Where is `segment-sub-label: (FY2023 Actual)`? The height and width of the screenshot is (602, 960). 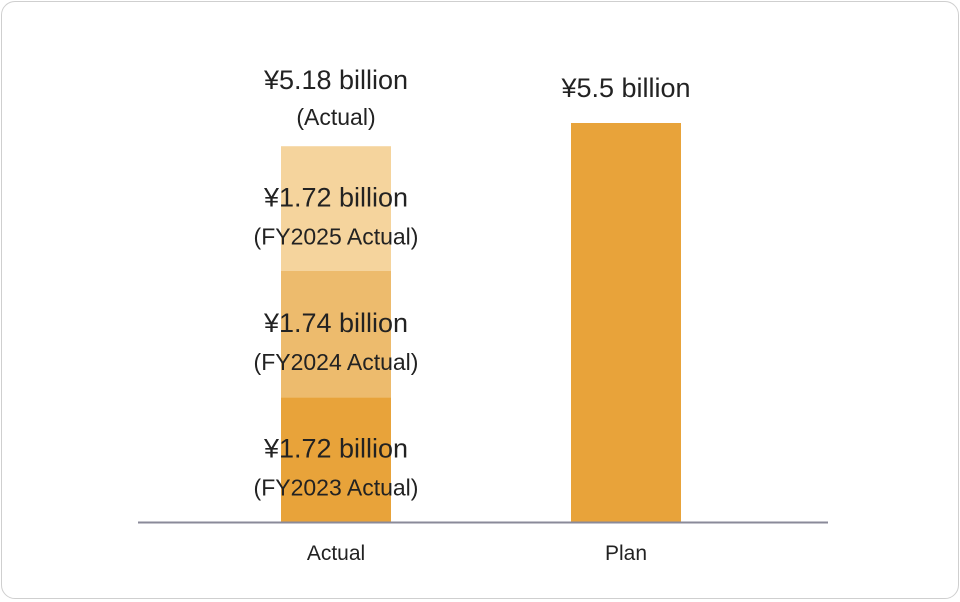
segment-sub-label: (FY2023 Actual) is located at coordinates (336, 488).